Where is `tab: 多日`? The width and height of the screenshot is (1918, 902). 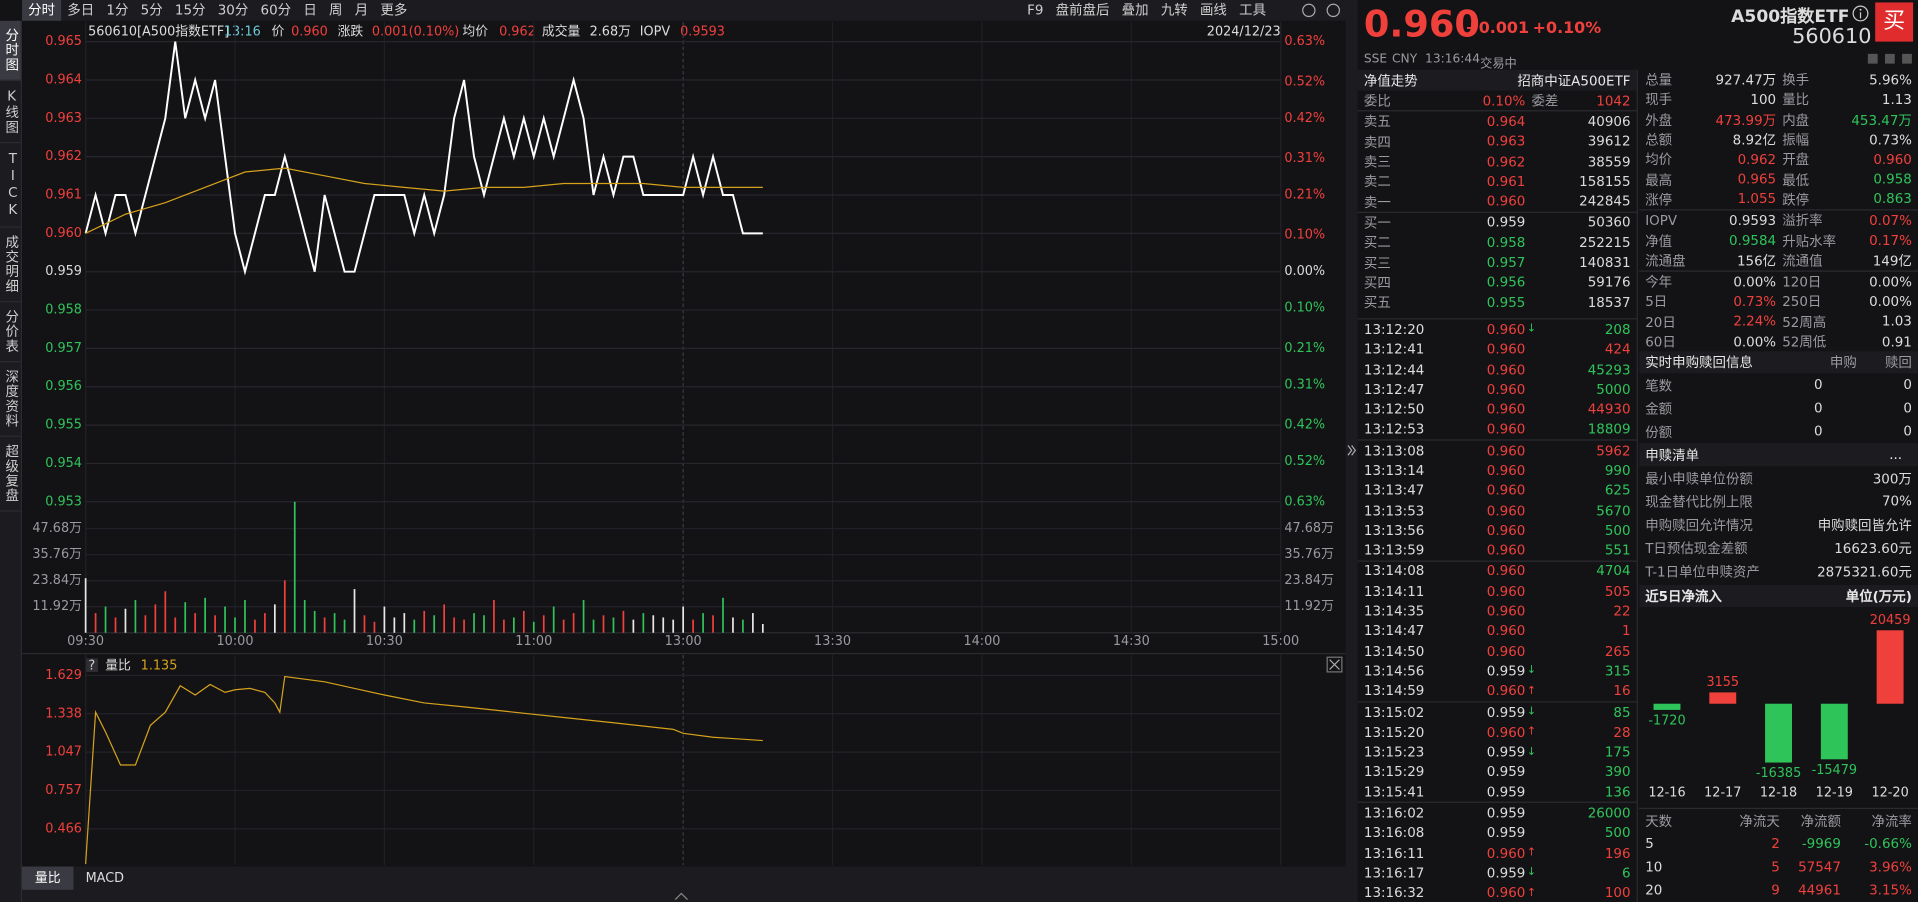 tab: 多日 is located at coordinates (81, 10).